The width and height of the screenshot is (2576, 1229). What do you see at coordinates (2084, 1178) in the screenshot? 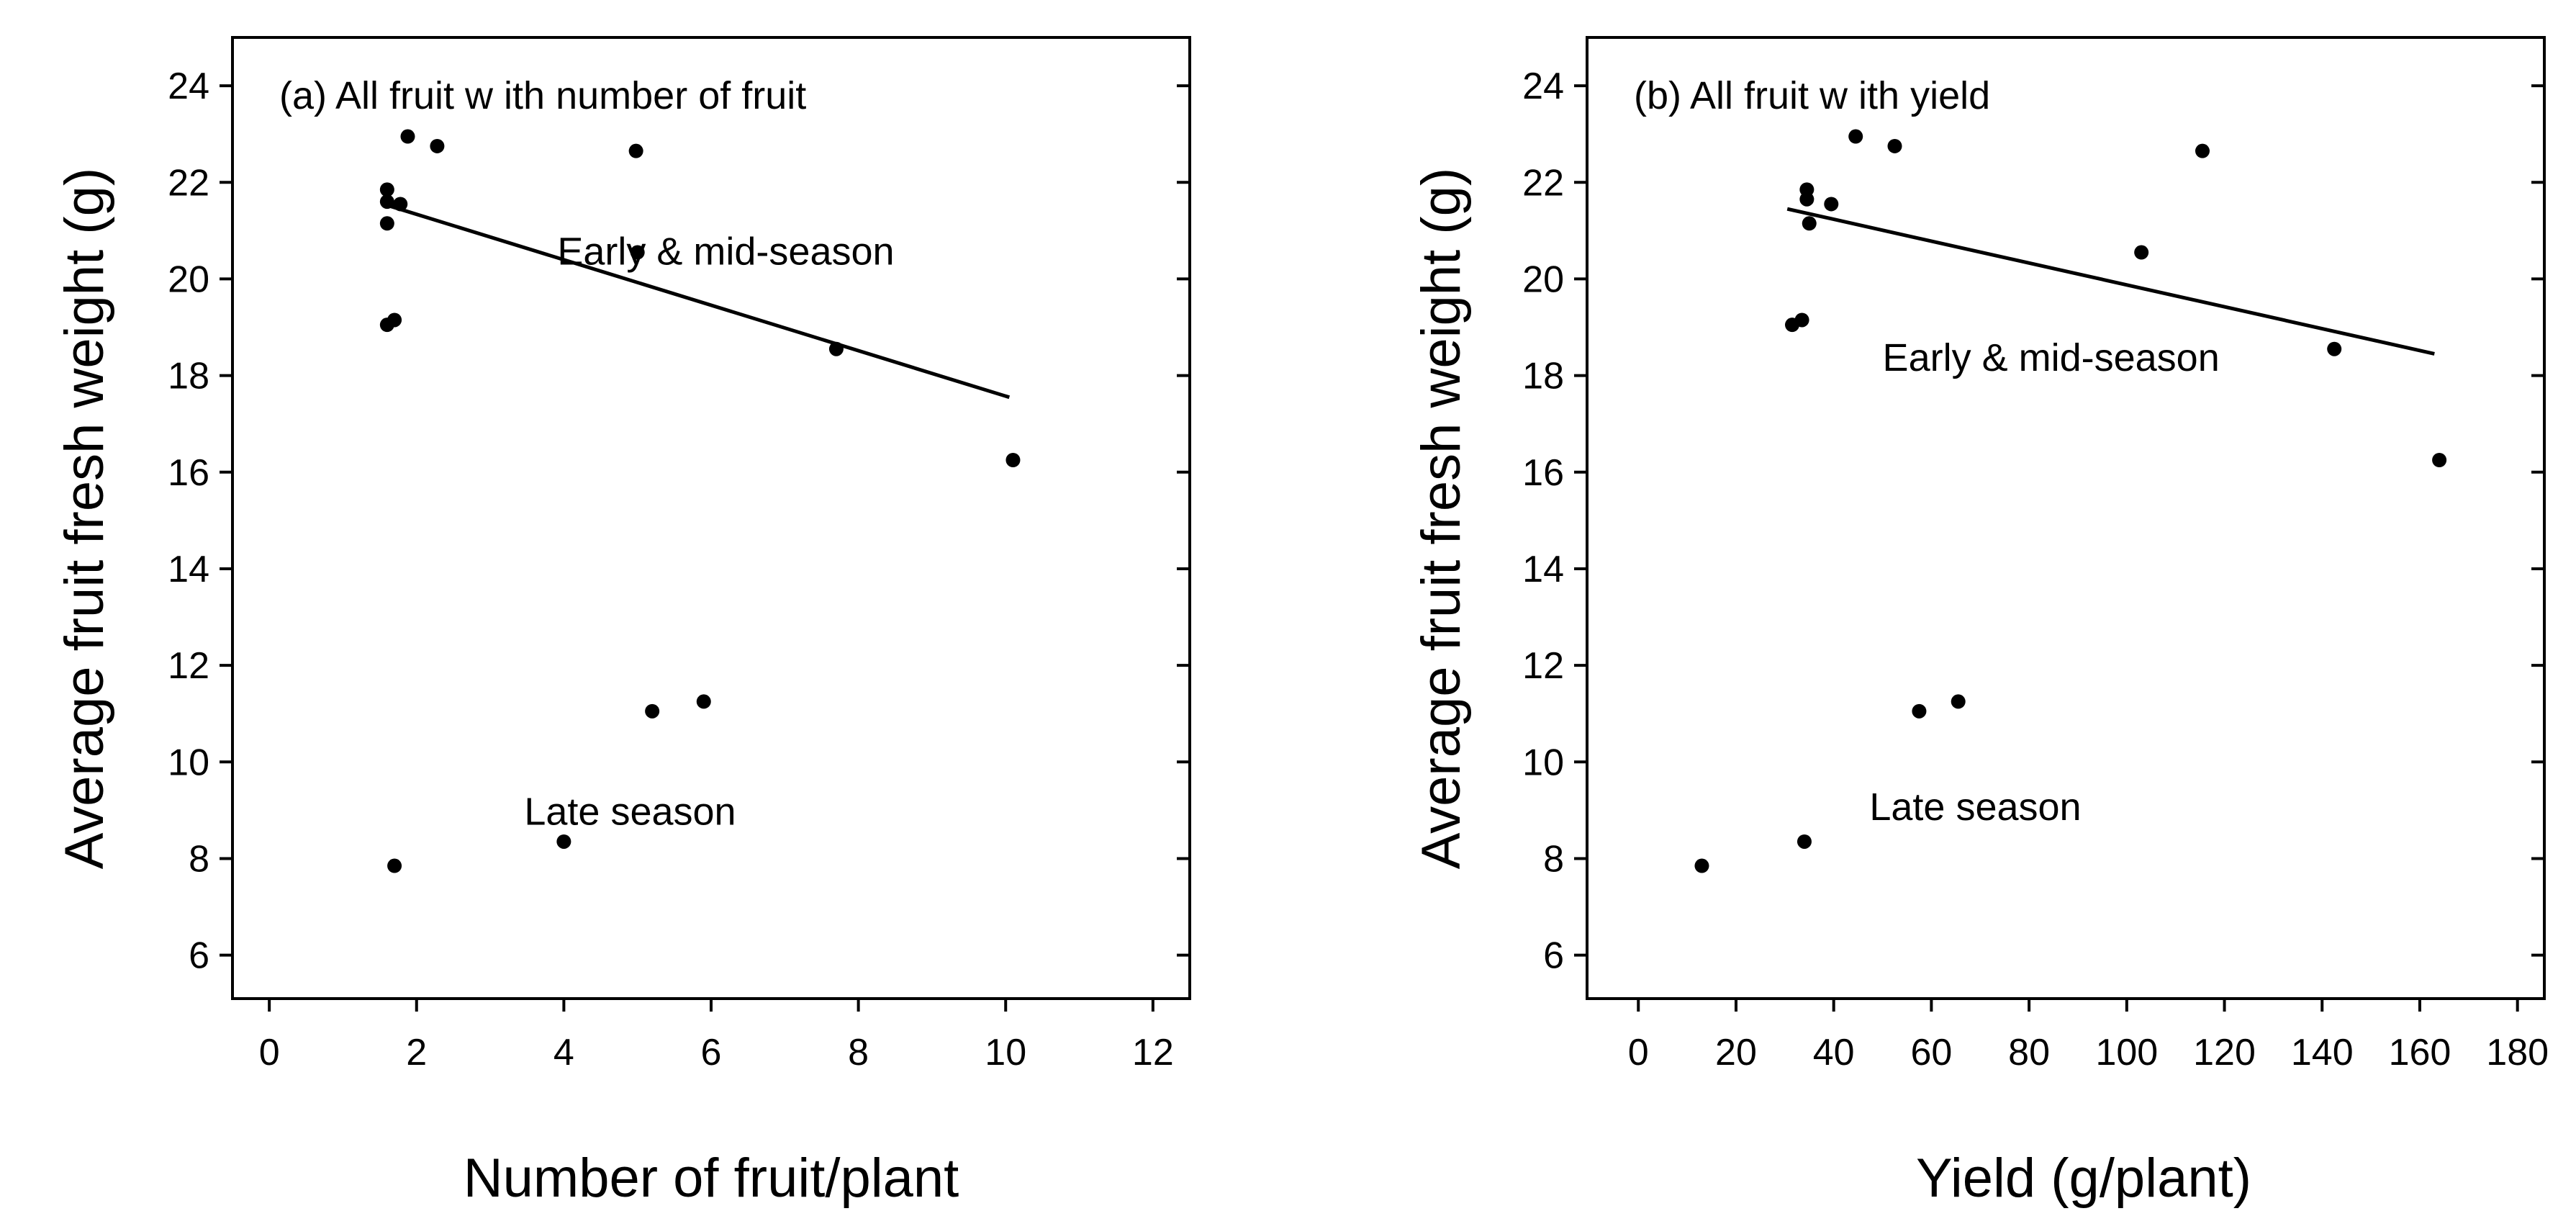
I see `panel-b-x-axis-title: Yield (g/plant)` at bounding box center [2084, 1178].